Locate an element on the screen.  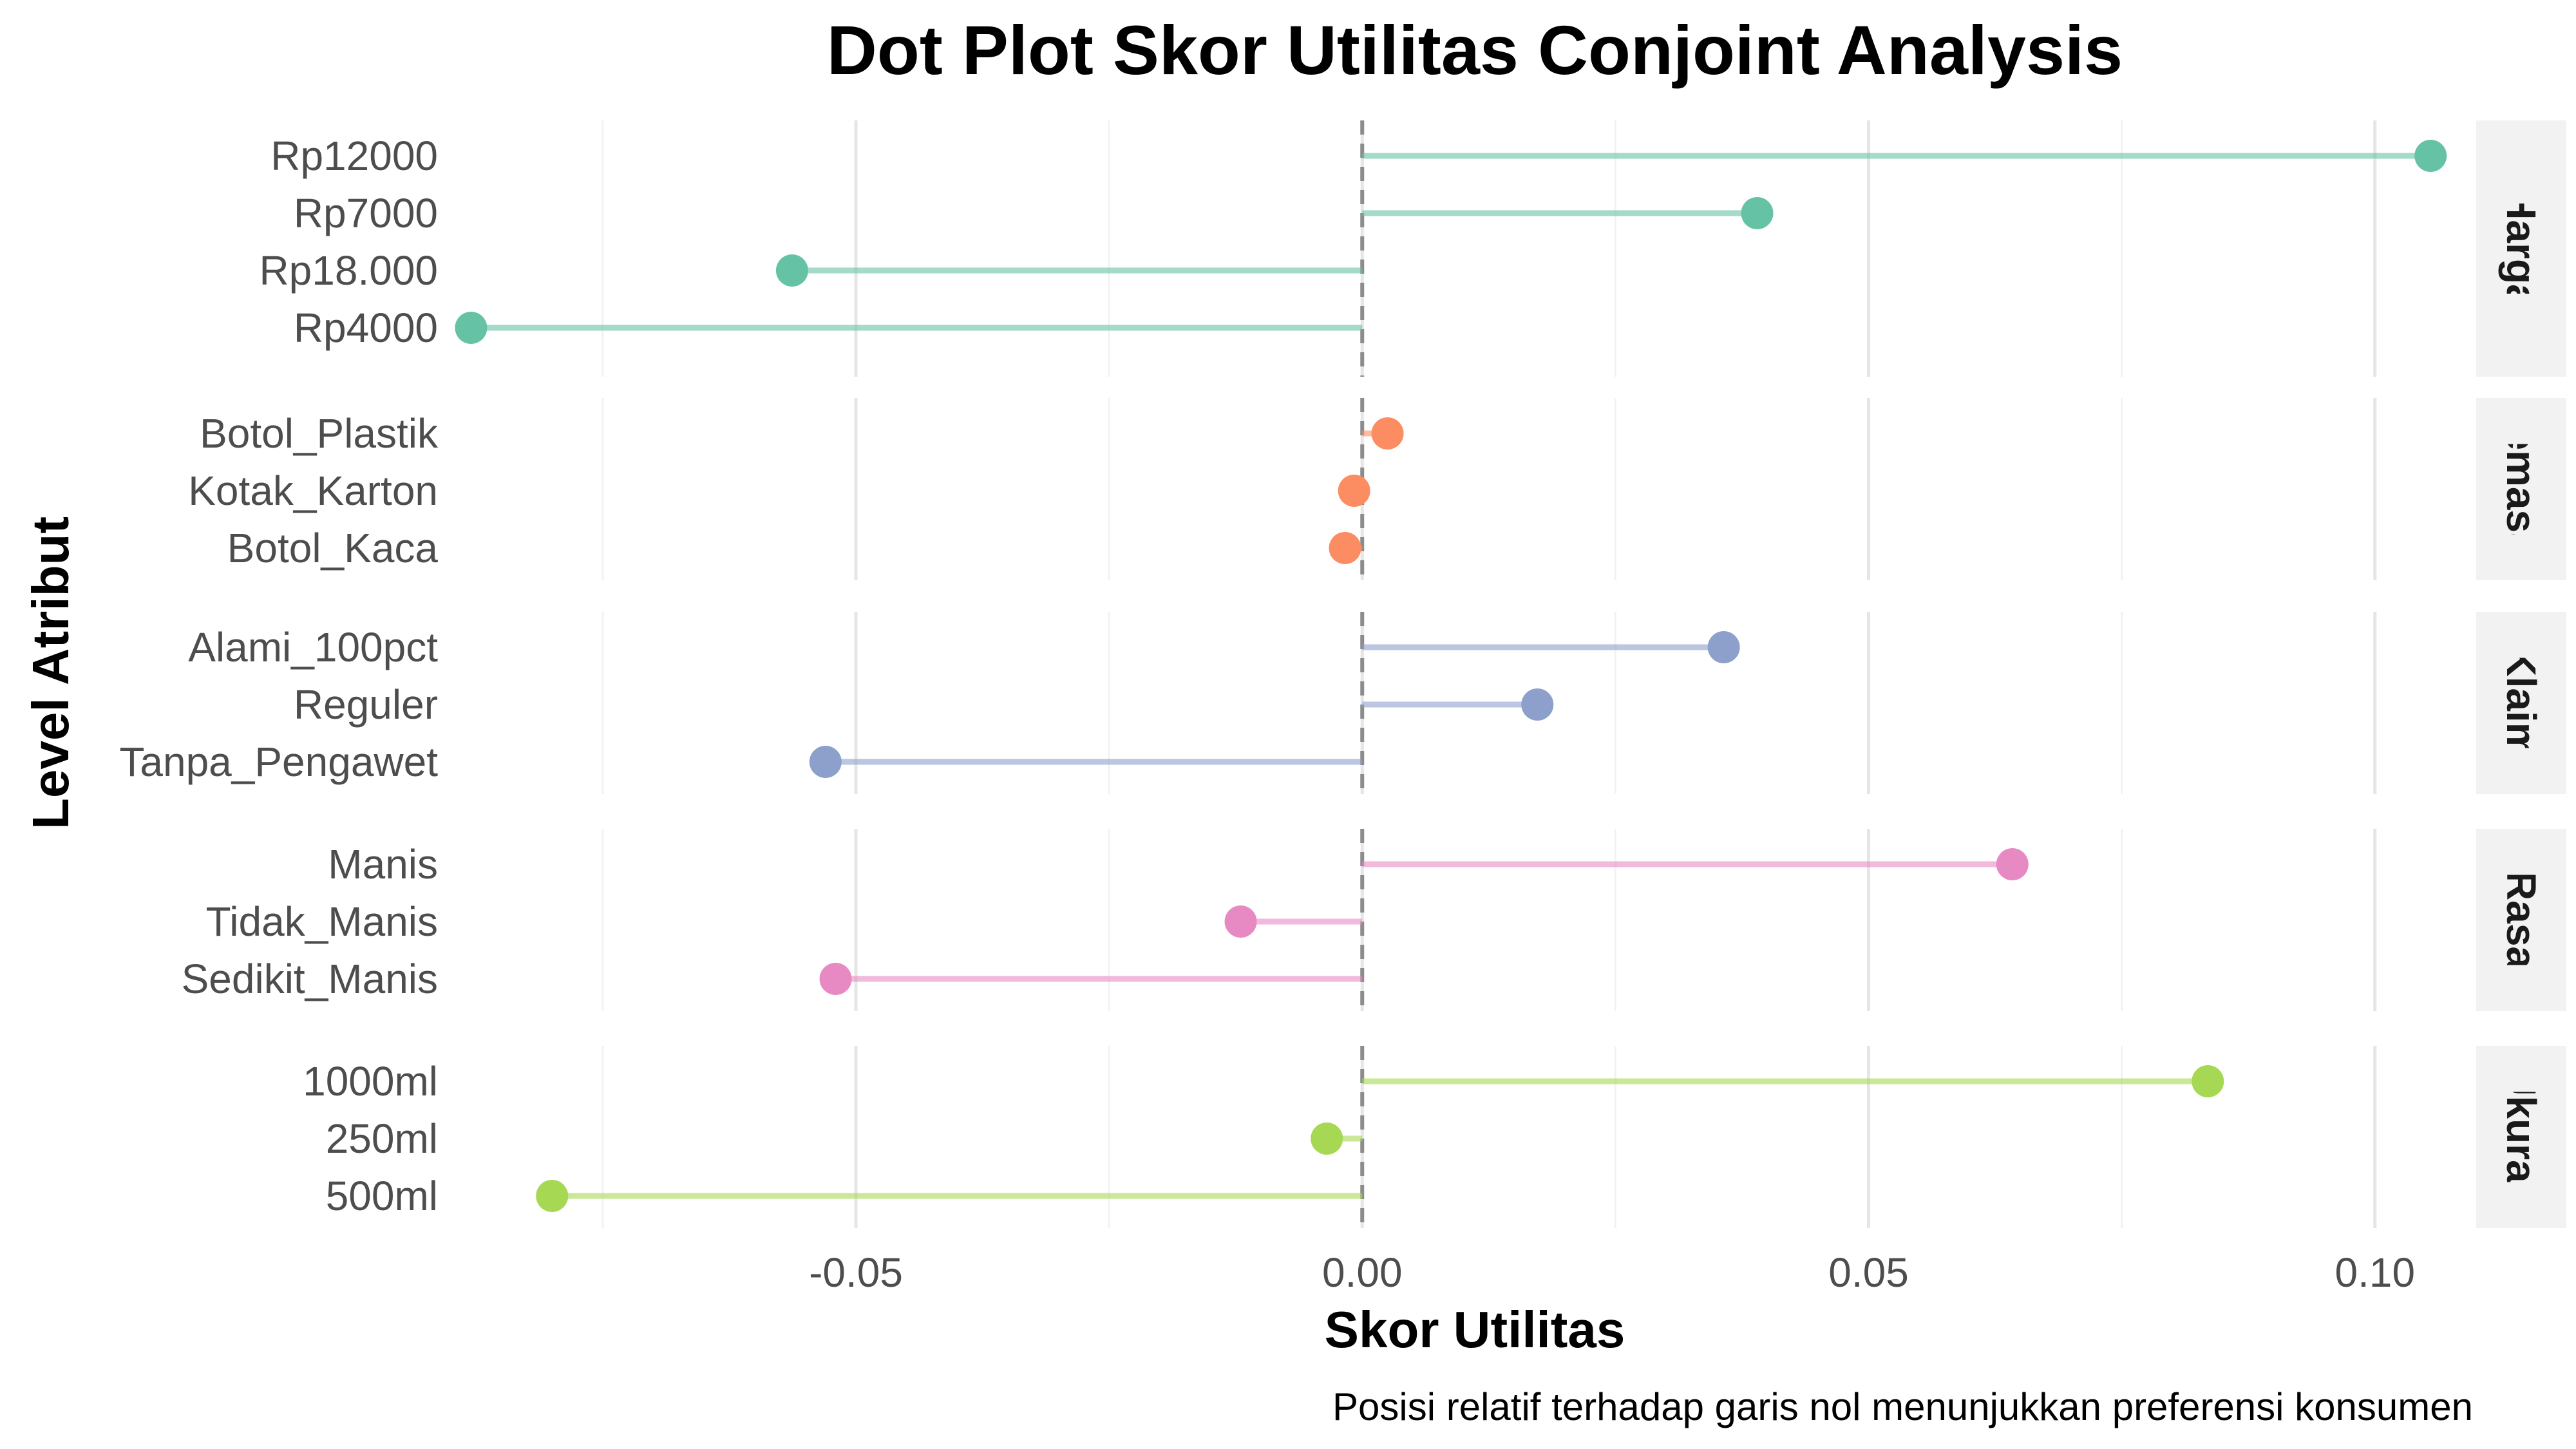
y-tick-label: Botol_Kaca is located at coordinates (333, 548).